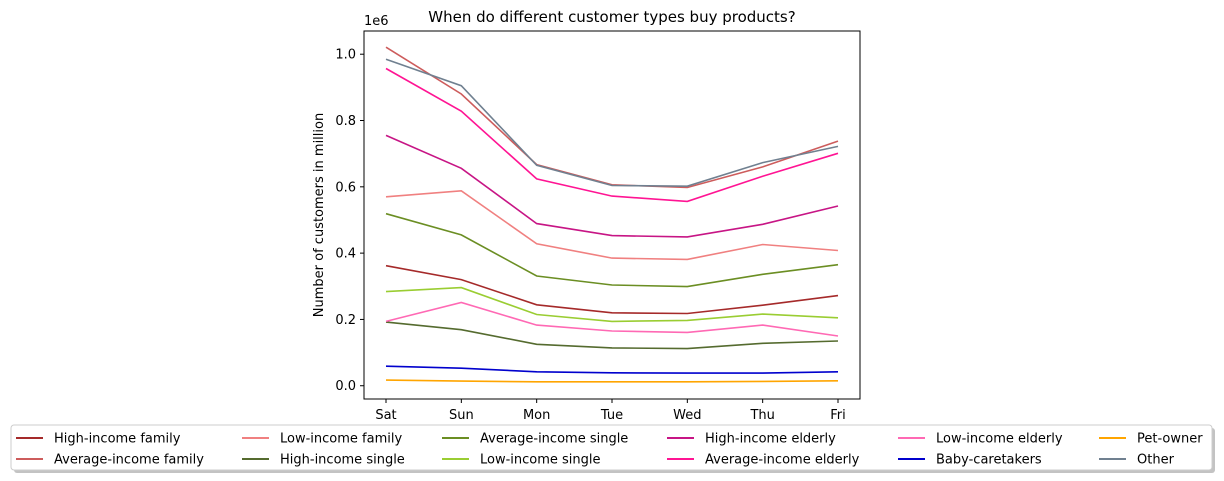  What do you see at coordinates (319, 215) in the screenshot?
I see `y-axis-title: Number of customers in million` at bounding box center [319, 215].